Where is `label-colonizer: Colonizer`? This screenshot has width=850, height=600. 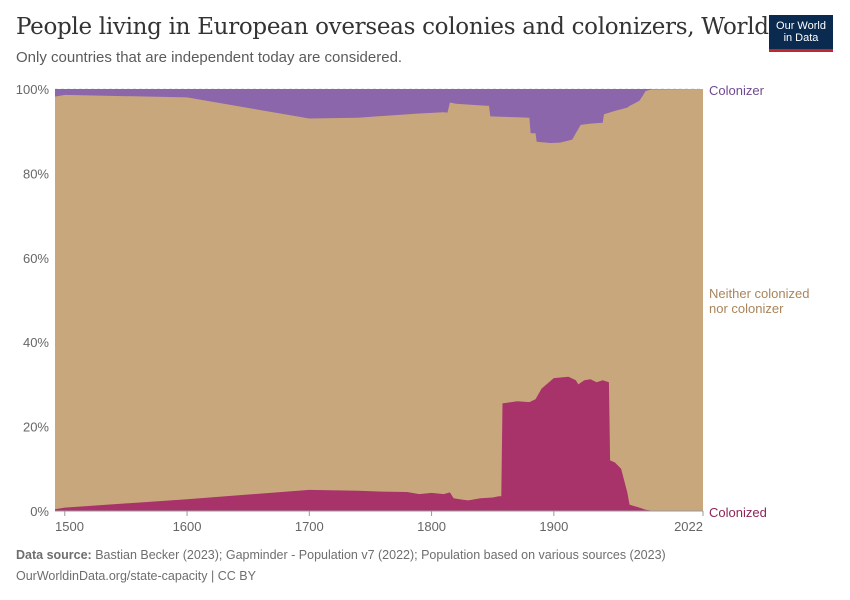
label-colonizer: Colonizer is located at coordinates (737, 90).